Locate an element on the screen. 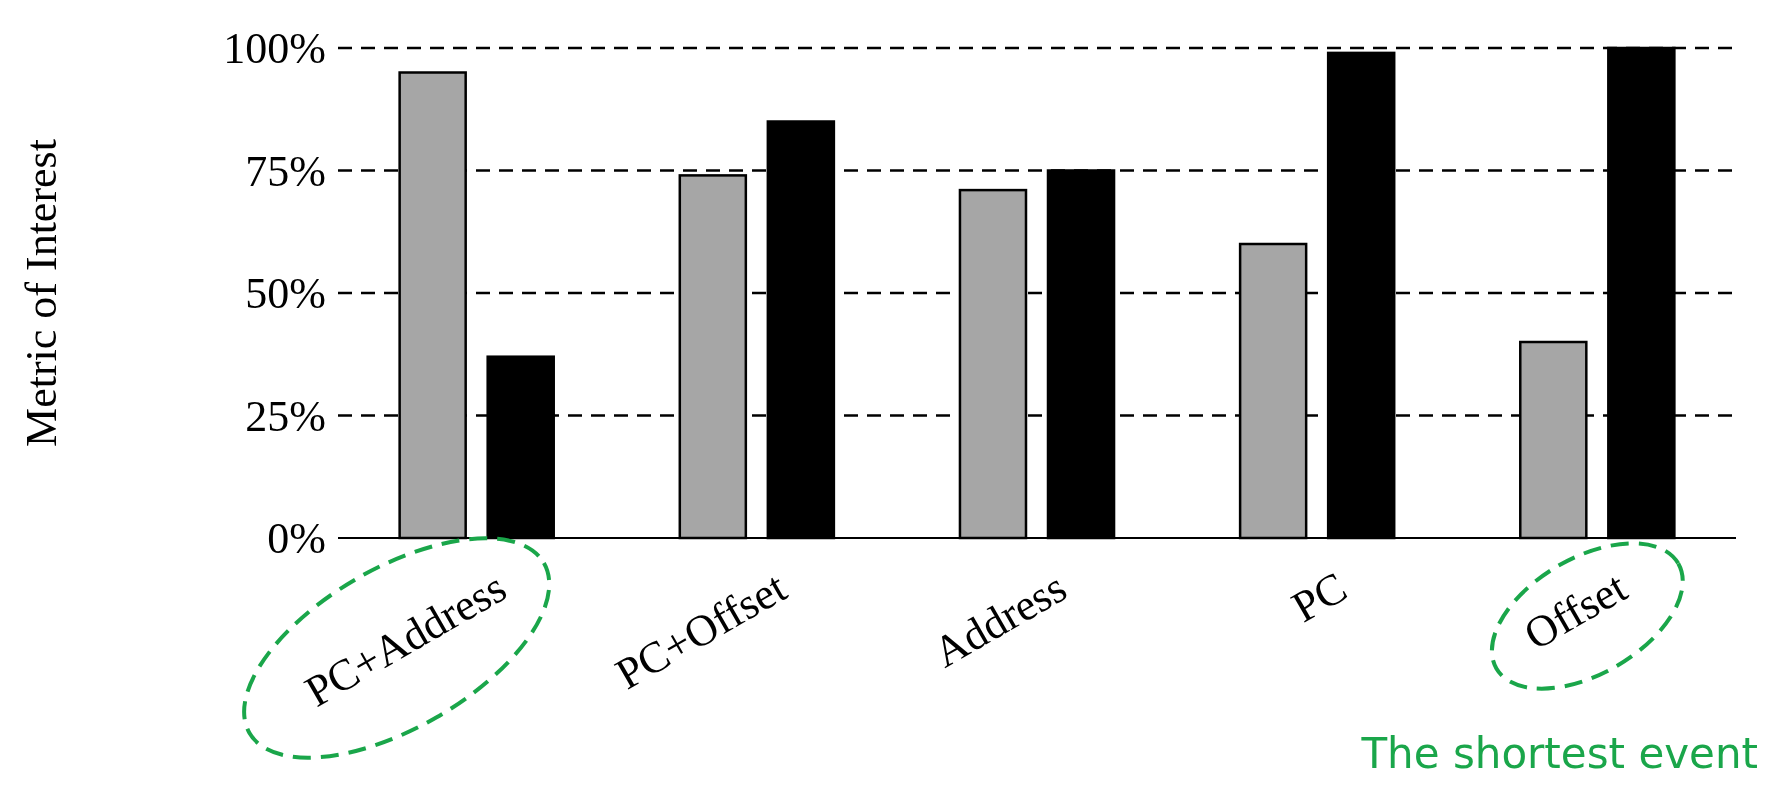 The width and height of the screenshot is (1774, 786). x-tick-label: Offset is located at coordinates (1575, 611).